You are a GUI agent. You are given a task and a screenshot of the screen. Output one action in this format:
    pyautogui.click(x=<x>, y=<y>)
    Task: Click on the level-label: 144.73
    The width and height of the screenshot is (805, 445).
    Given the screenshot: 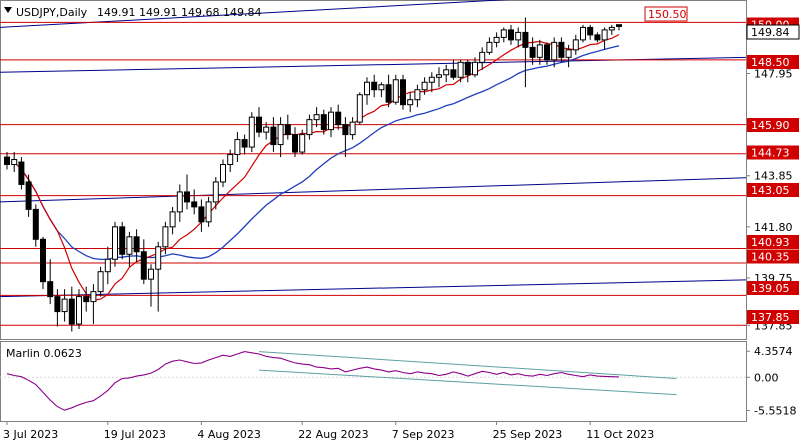 What is the action you would take?
    pyautogui.click(x=770, y=153)
    